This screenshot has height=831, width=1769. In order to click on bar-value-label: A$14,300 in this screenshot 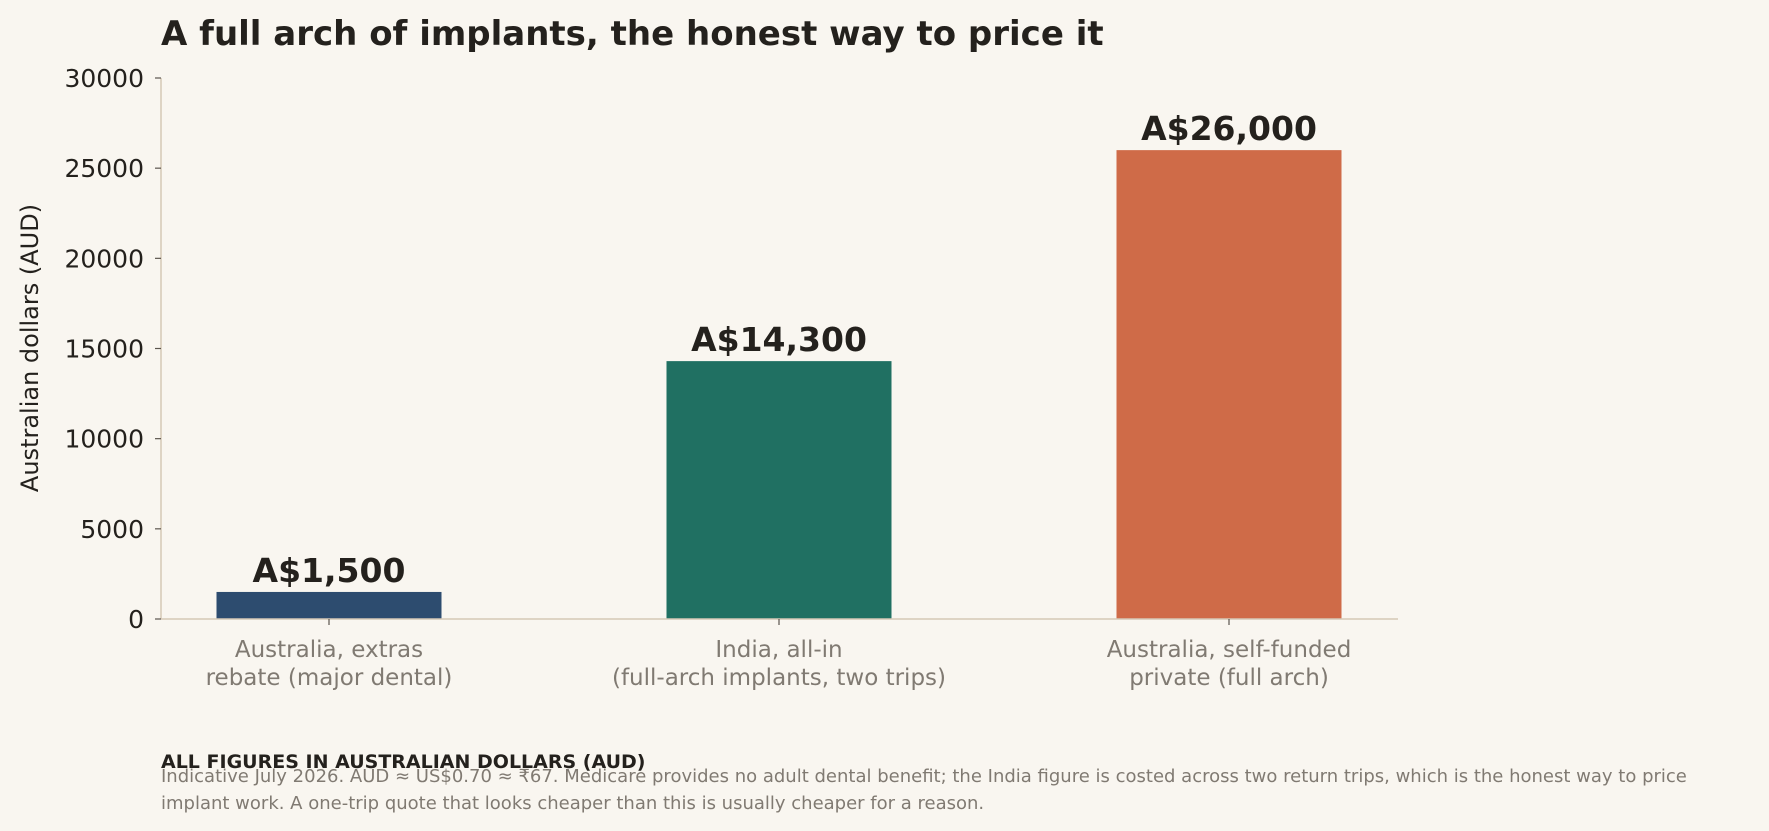, I will do `click(779, 339)`.